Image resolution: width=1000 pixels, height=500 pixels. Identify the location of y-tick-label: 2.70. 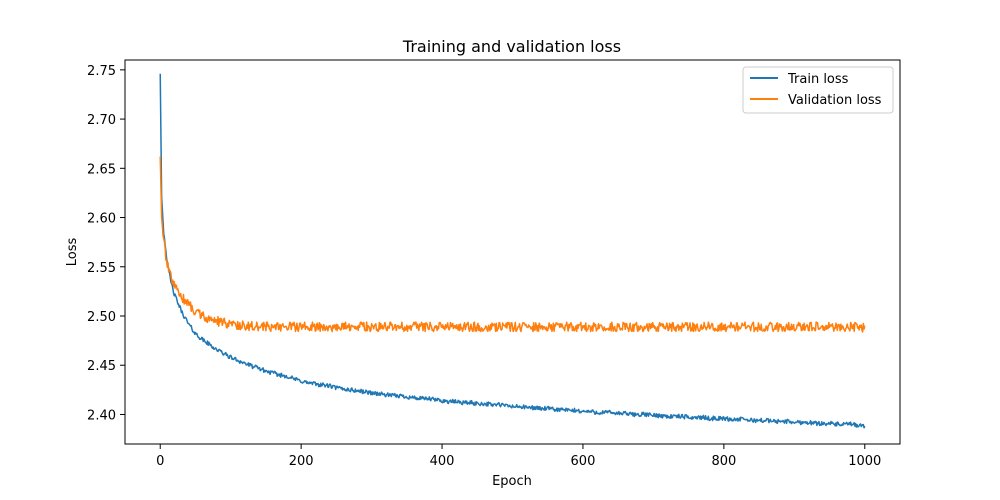
(101, 120).